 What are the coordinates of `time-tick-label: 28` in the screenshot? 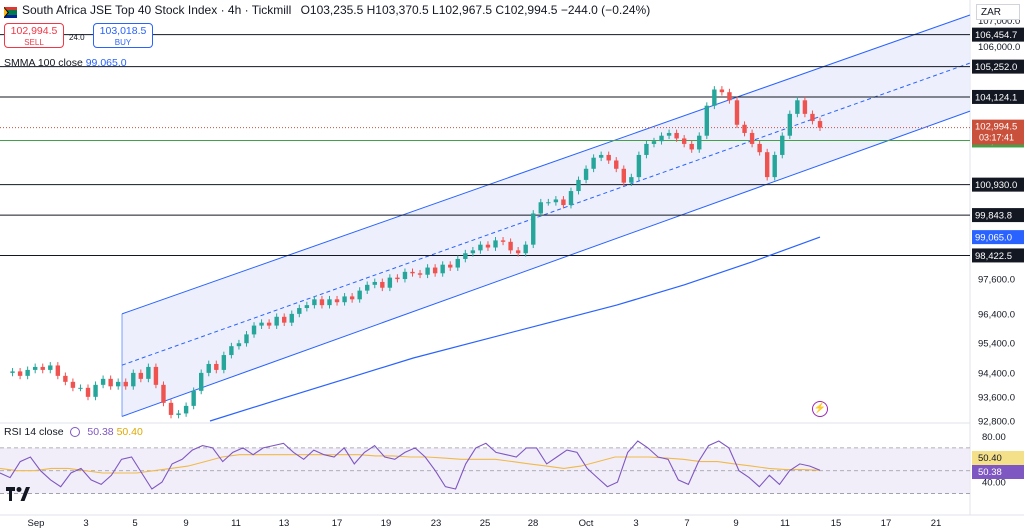 It's located at (533, 523).